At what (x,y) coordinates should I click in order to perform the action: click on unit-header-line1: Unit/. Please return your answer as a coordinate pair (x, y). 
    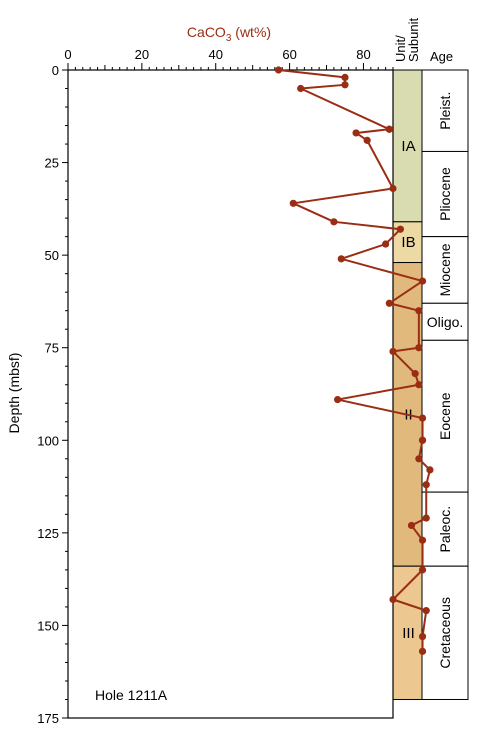
    Looking at the image, I should click on (400, 48).